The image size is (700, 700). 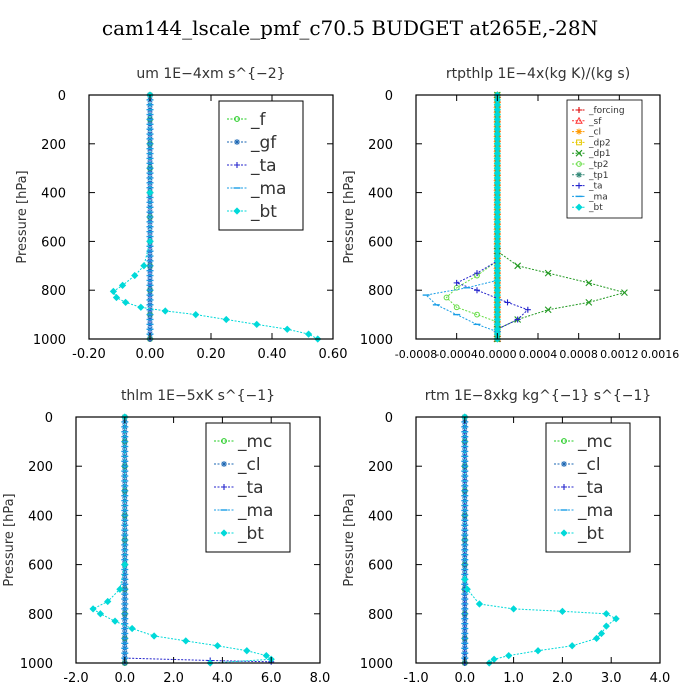 What do you see at coordinates (606, 111) in the screenshot?
I see `legend-label: _forcing` at bounding box center [606, 111].